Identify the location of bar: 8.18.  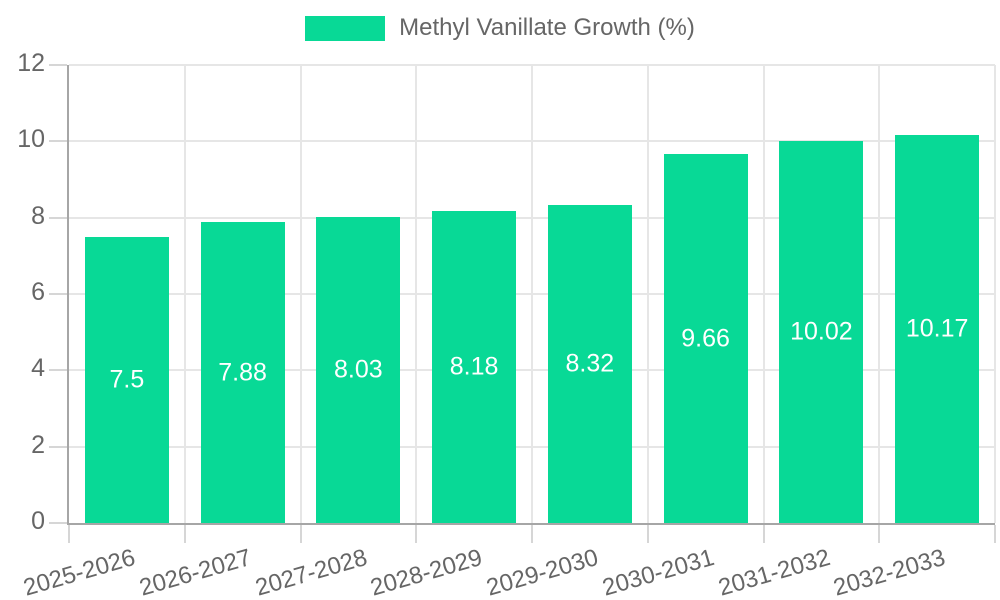
(474, 366).